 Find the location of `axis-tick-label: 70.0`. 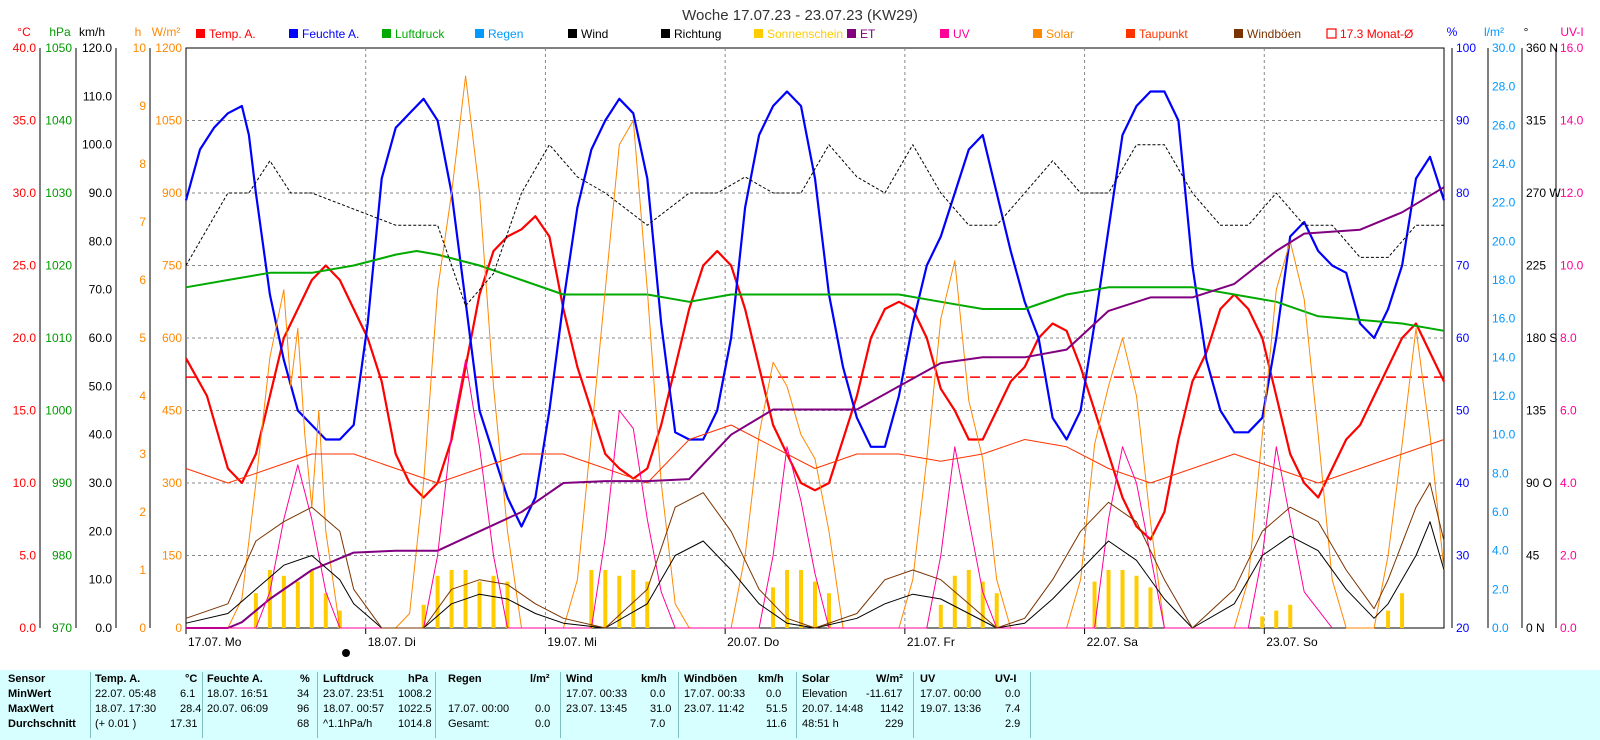

axis-tick-label: 70.0 is located at coordinates (101, 290).